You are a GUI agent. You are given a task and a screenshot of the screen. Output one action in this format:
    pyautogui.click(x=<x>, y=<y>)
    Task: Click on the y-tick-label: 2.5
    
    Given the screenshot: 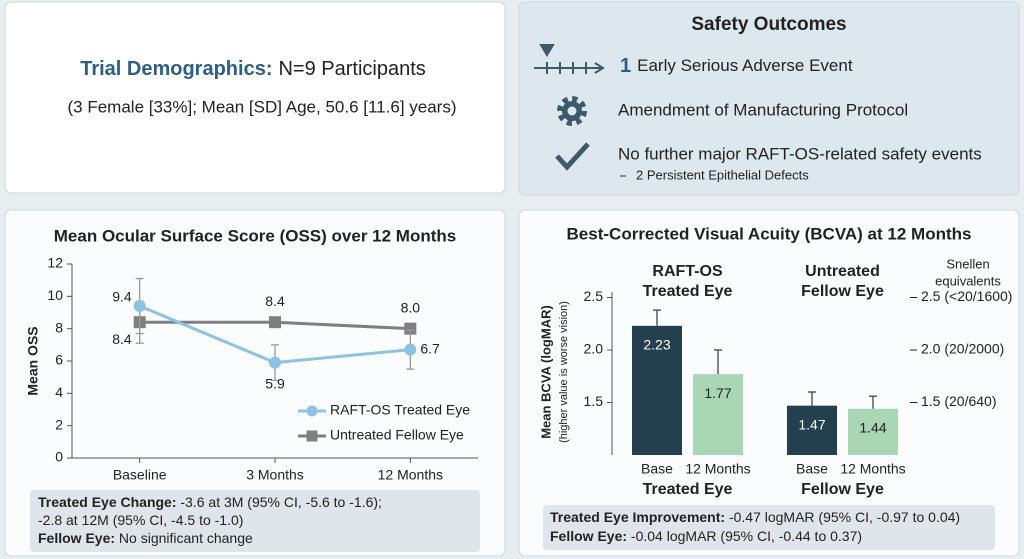 What is the action you would take?
    pyautogui.click(x=594, y=296)
    